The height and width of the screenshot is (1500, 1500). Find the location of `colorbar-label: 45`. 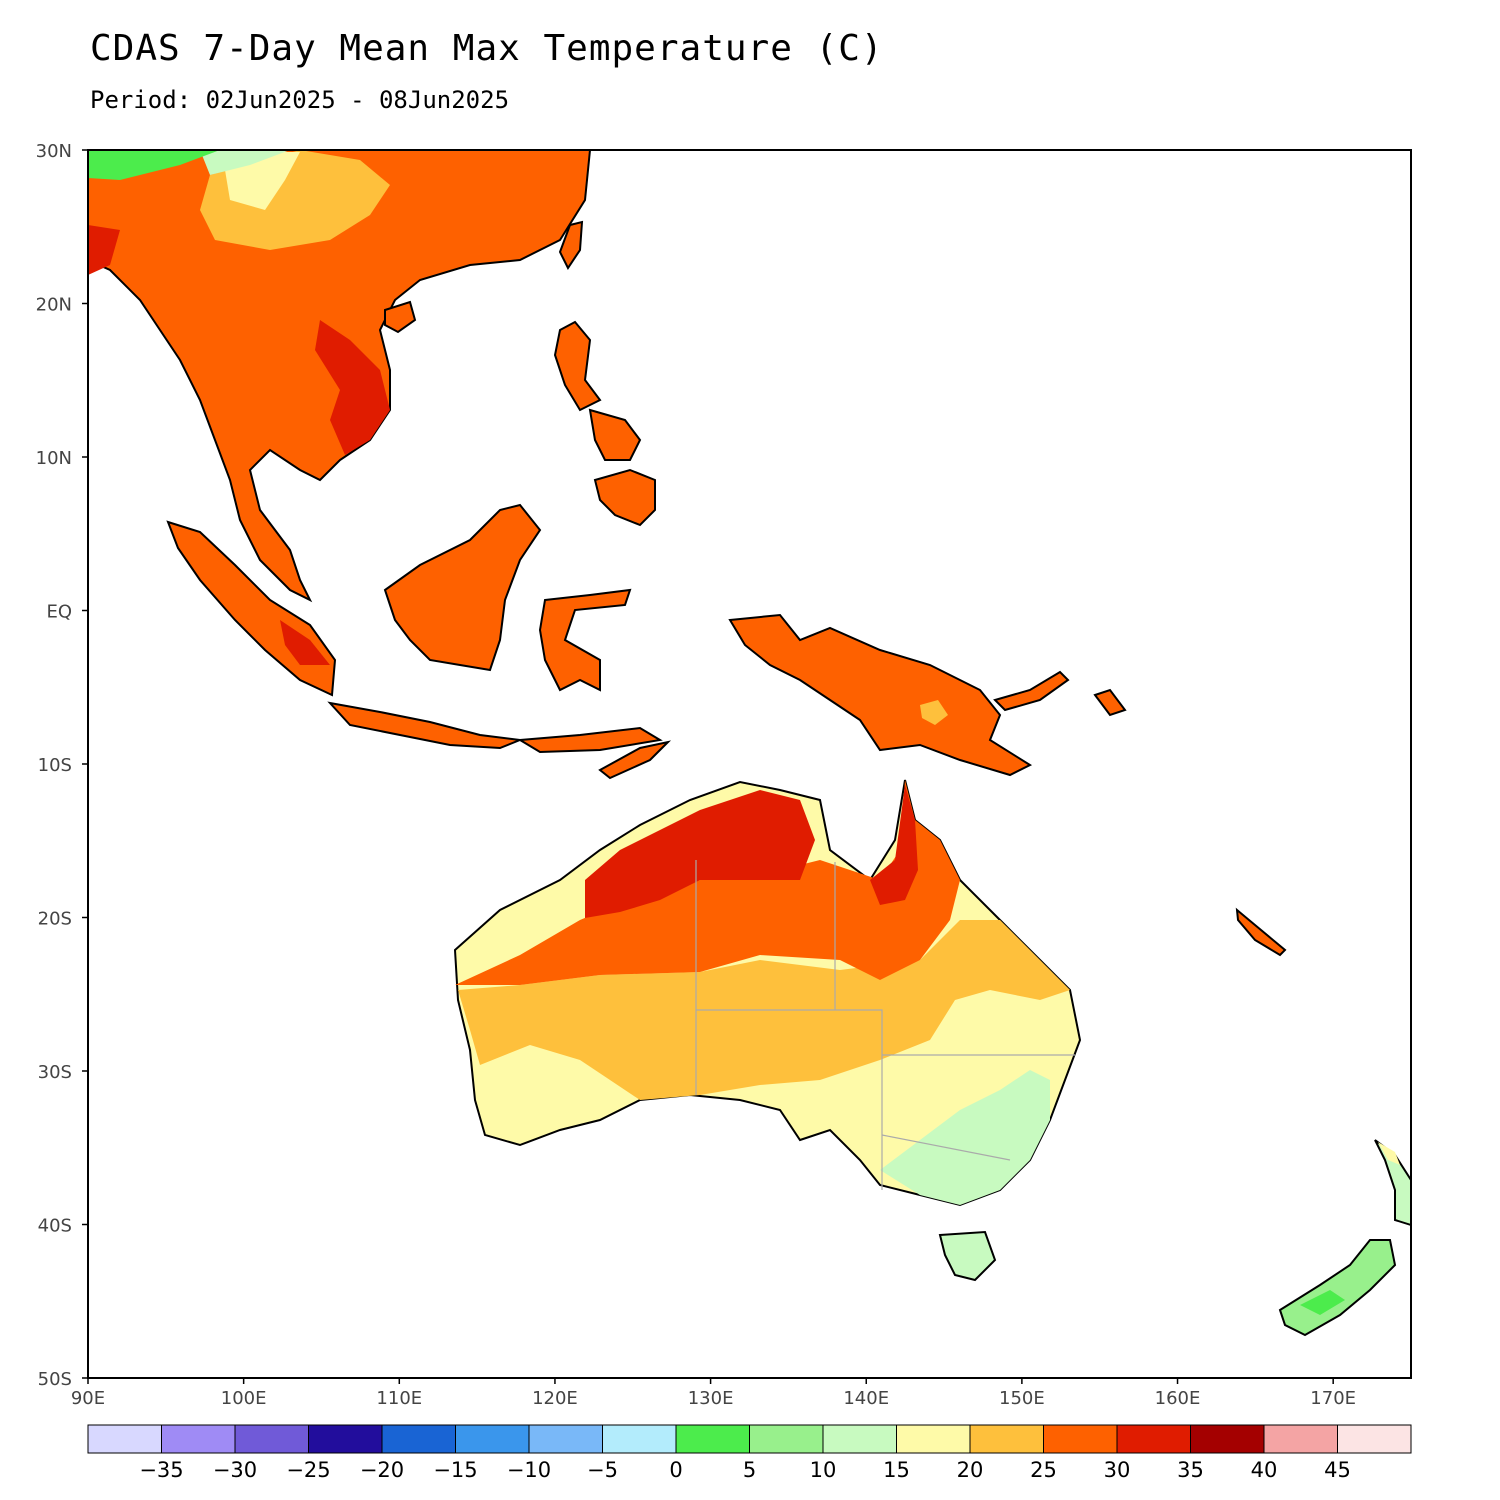

colorbar-label: 45 is located at coordinates (1337, 1470).